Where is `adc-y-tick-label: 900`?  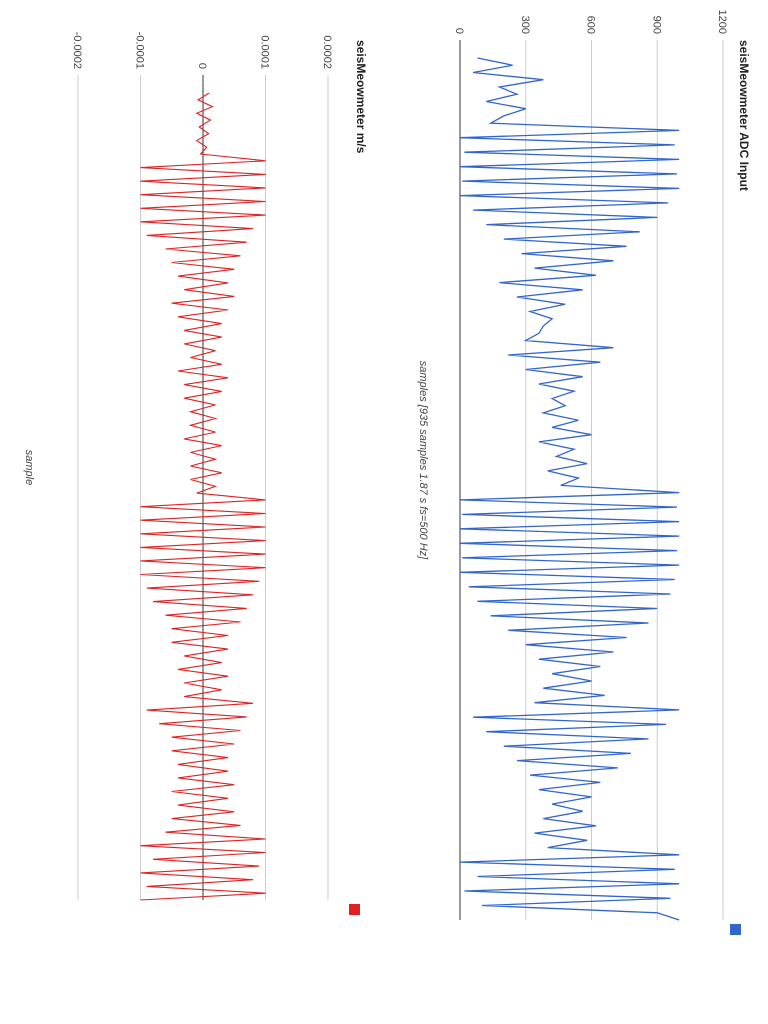 adc-y-tick-label: 900 is located at coordinates (656, 25).